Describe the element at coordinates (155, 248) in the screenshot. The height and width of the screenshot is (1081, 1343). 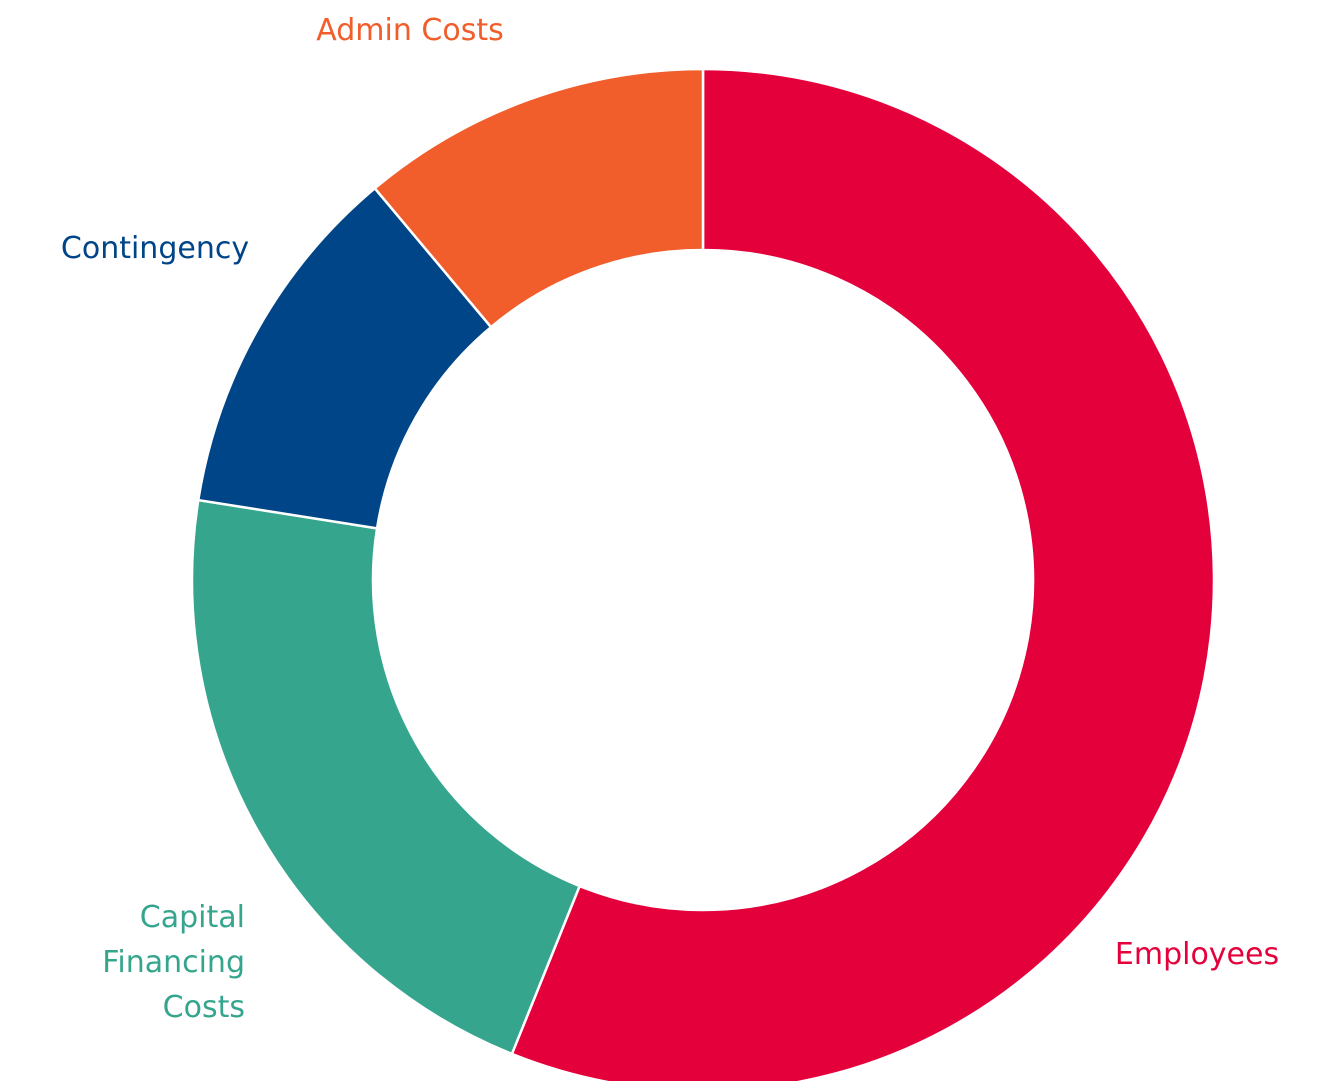
I see `segment-label: Contingency` at that location.